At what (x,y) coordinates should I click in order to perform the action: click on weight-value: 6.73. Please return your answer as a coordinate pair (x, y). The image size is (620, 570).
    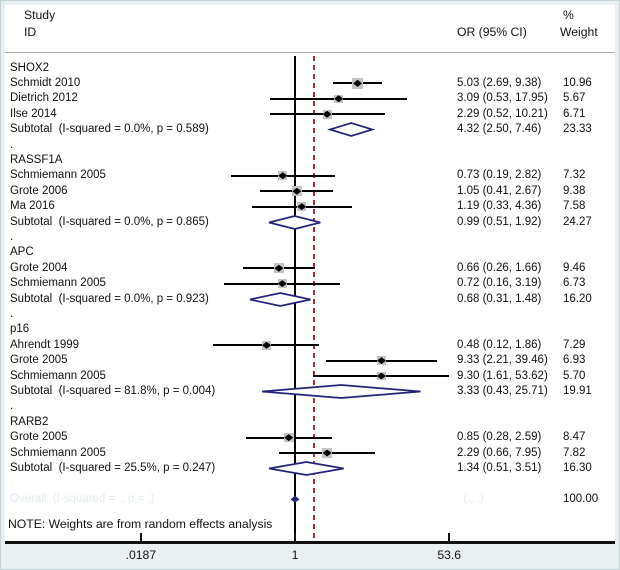
    Looking at the image, I should click on (574, 283).